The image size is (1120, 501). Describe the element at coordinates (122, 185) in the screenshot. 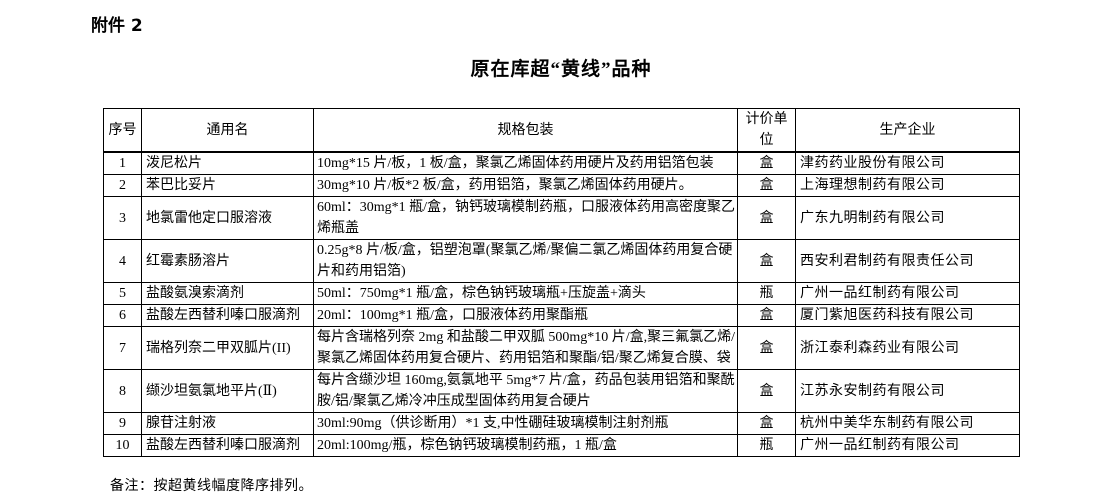

I see `cell-no: 2` at that location.